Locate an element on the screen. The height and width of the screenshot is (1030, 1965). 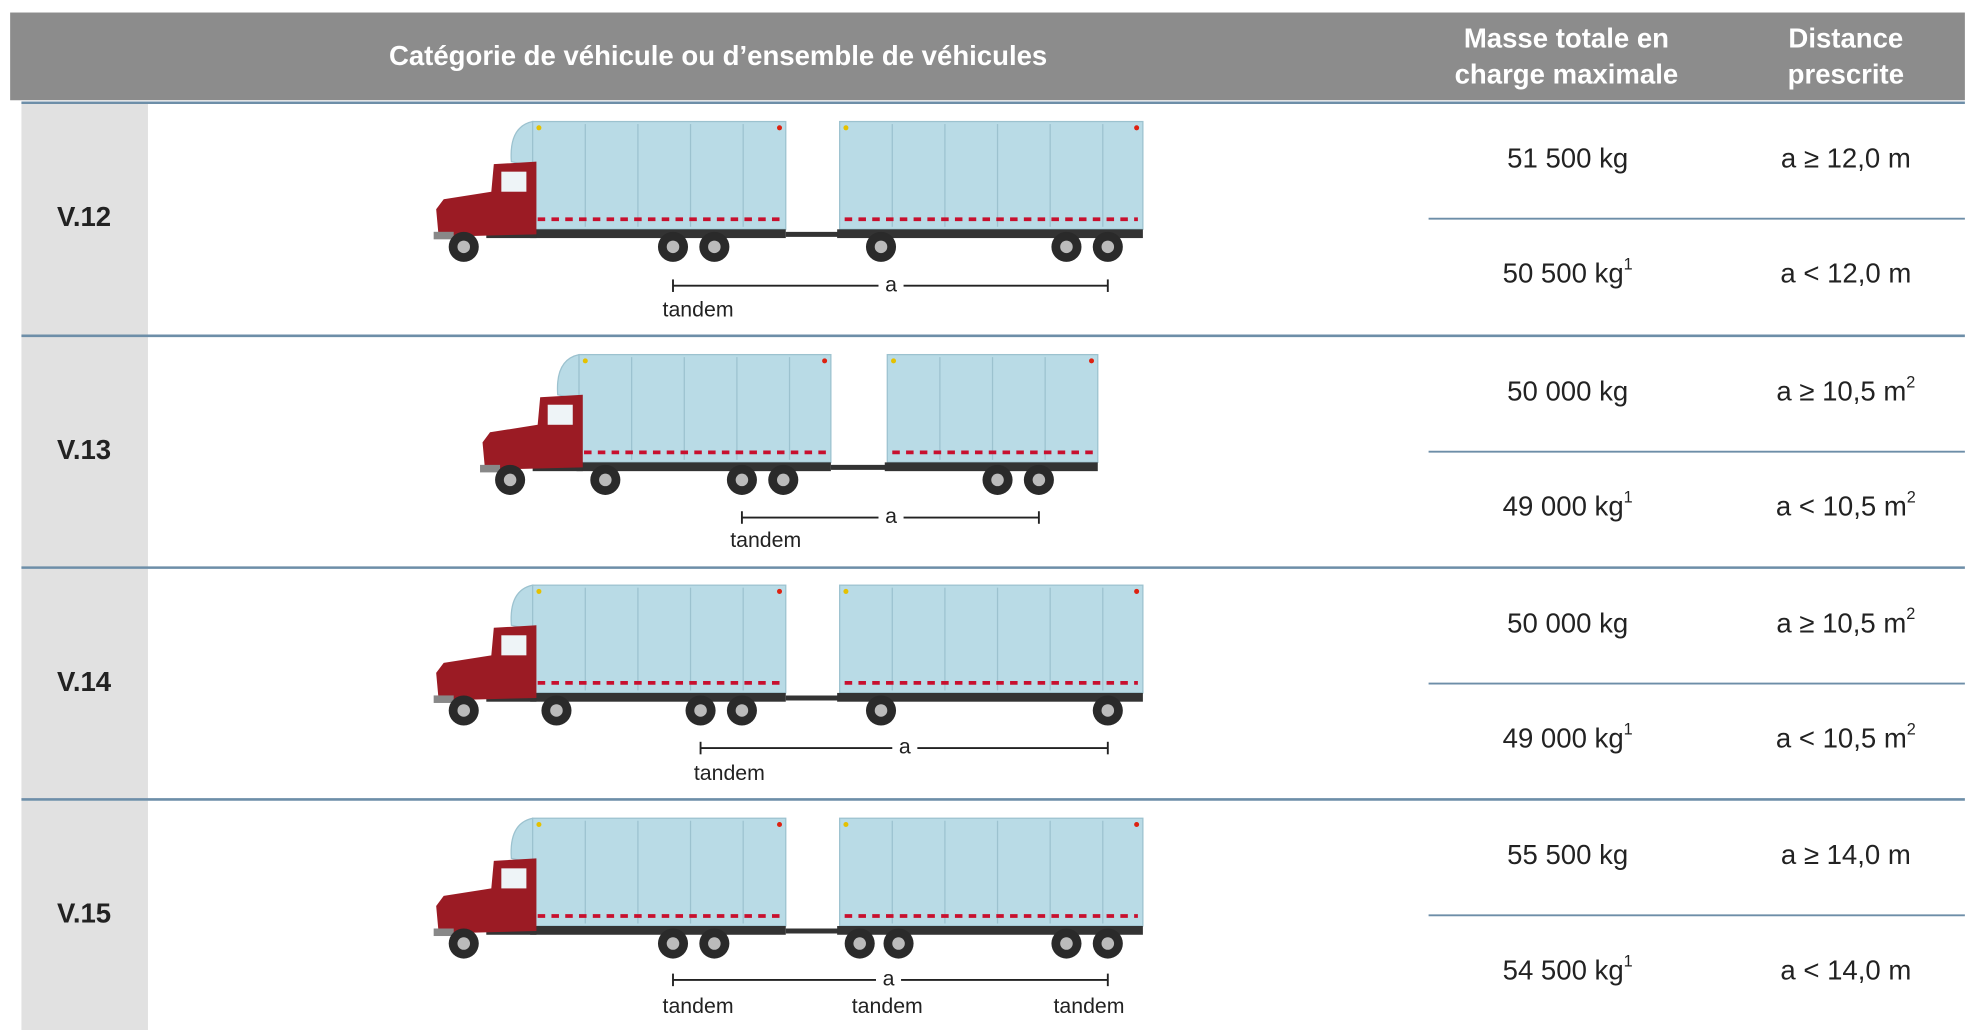
distance: a < 14,0 m is located at coordinates (1845, 970).